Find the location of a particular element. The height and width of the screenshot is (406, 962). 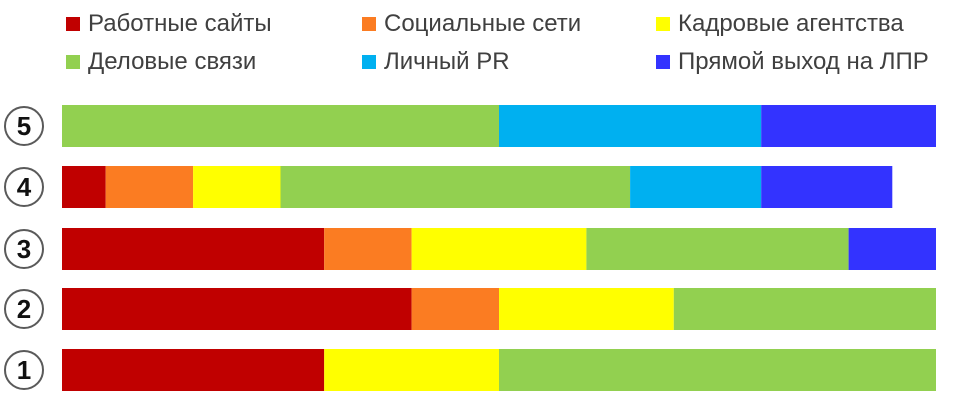

row-label-3: 3 is located at coordinates (24, 249).